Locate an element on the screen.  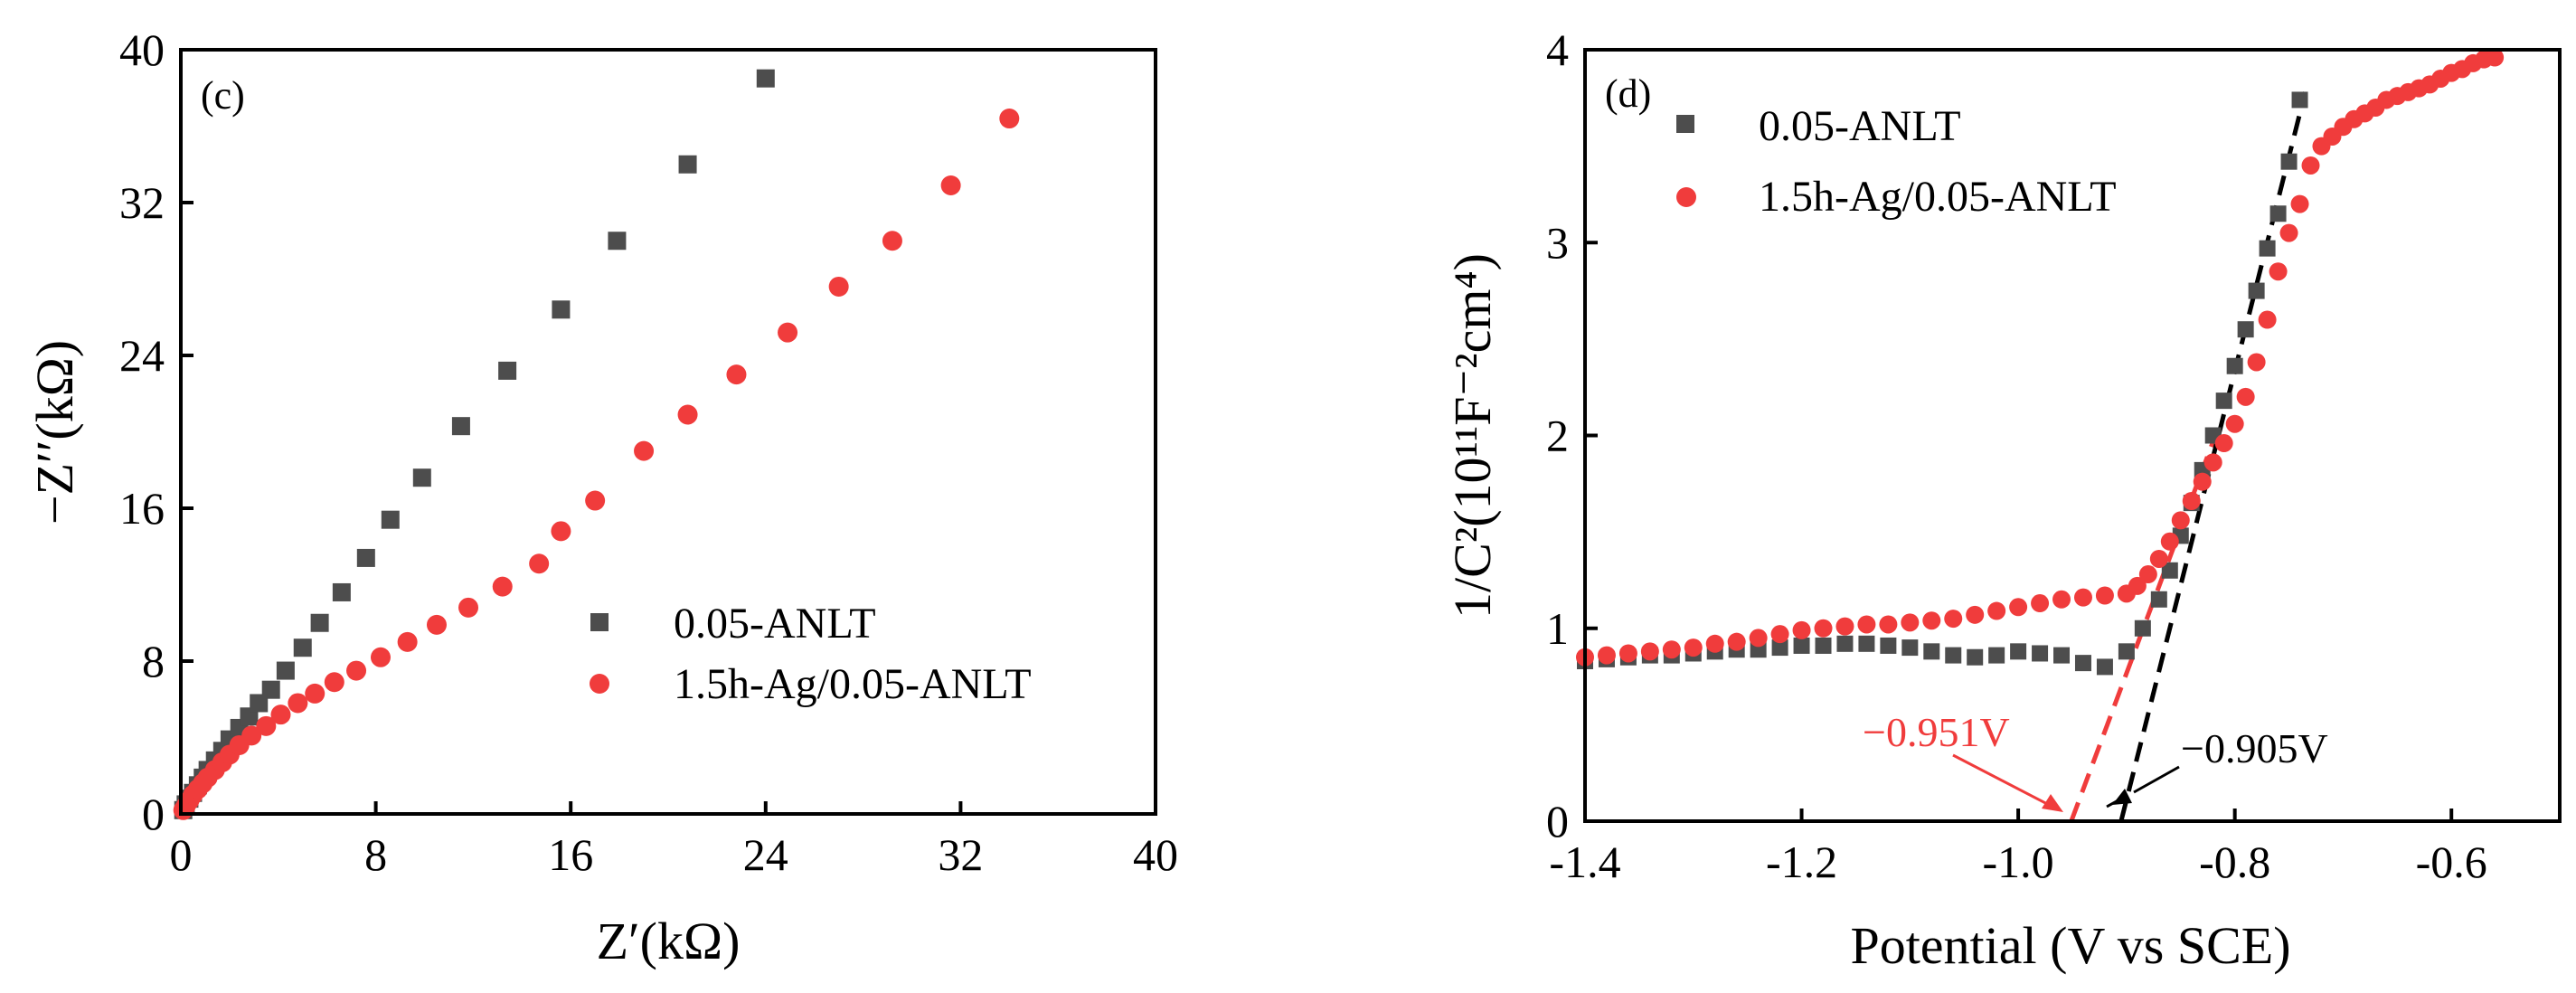
annotation-red: −0.951V is located at coordinates (1963, 760).